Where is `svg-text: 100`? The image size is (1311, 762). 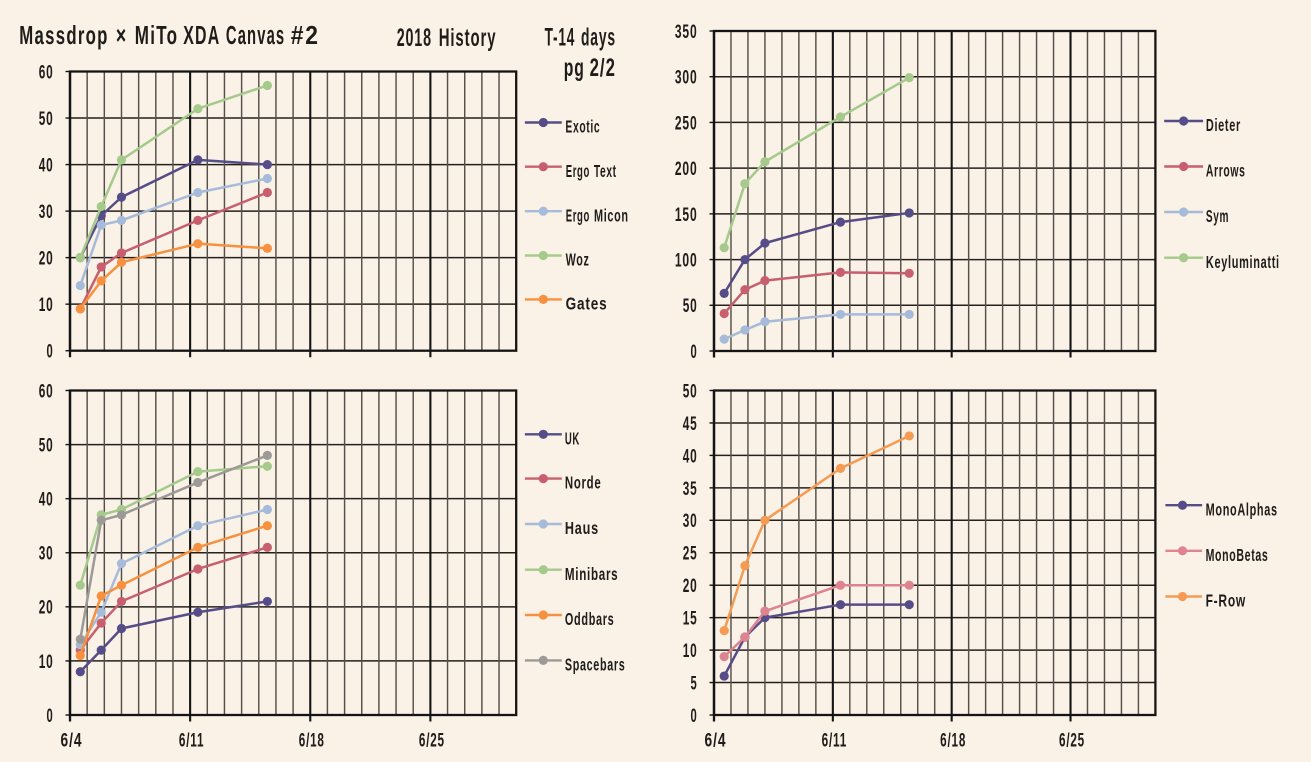 svg-text: 100 is located at coordinates (686, 261).